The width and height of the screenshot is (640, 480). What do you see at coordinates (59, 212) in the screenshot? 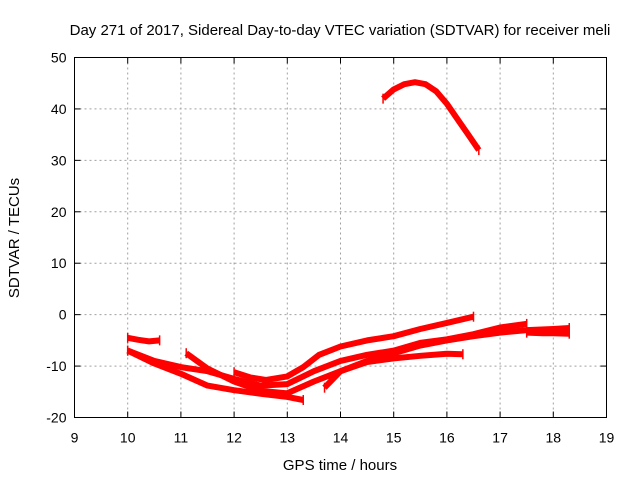
I see `y-tick-label: 20` at bounding box center [59, 212].